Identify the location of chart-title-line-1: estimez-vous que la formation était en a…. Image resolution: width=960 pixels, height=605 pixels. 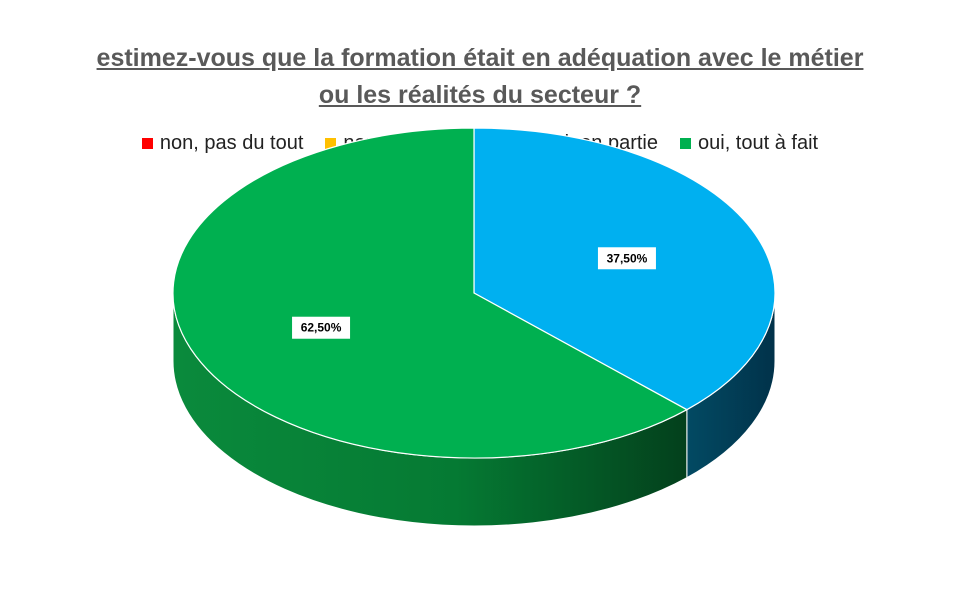
(480, 58).